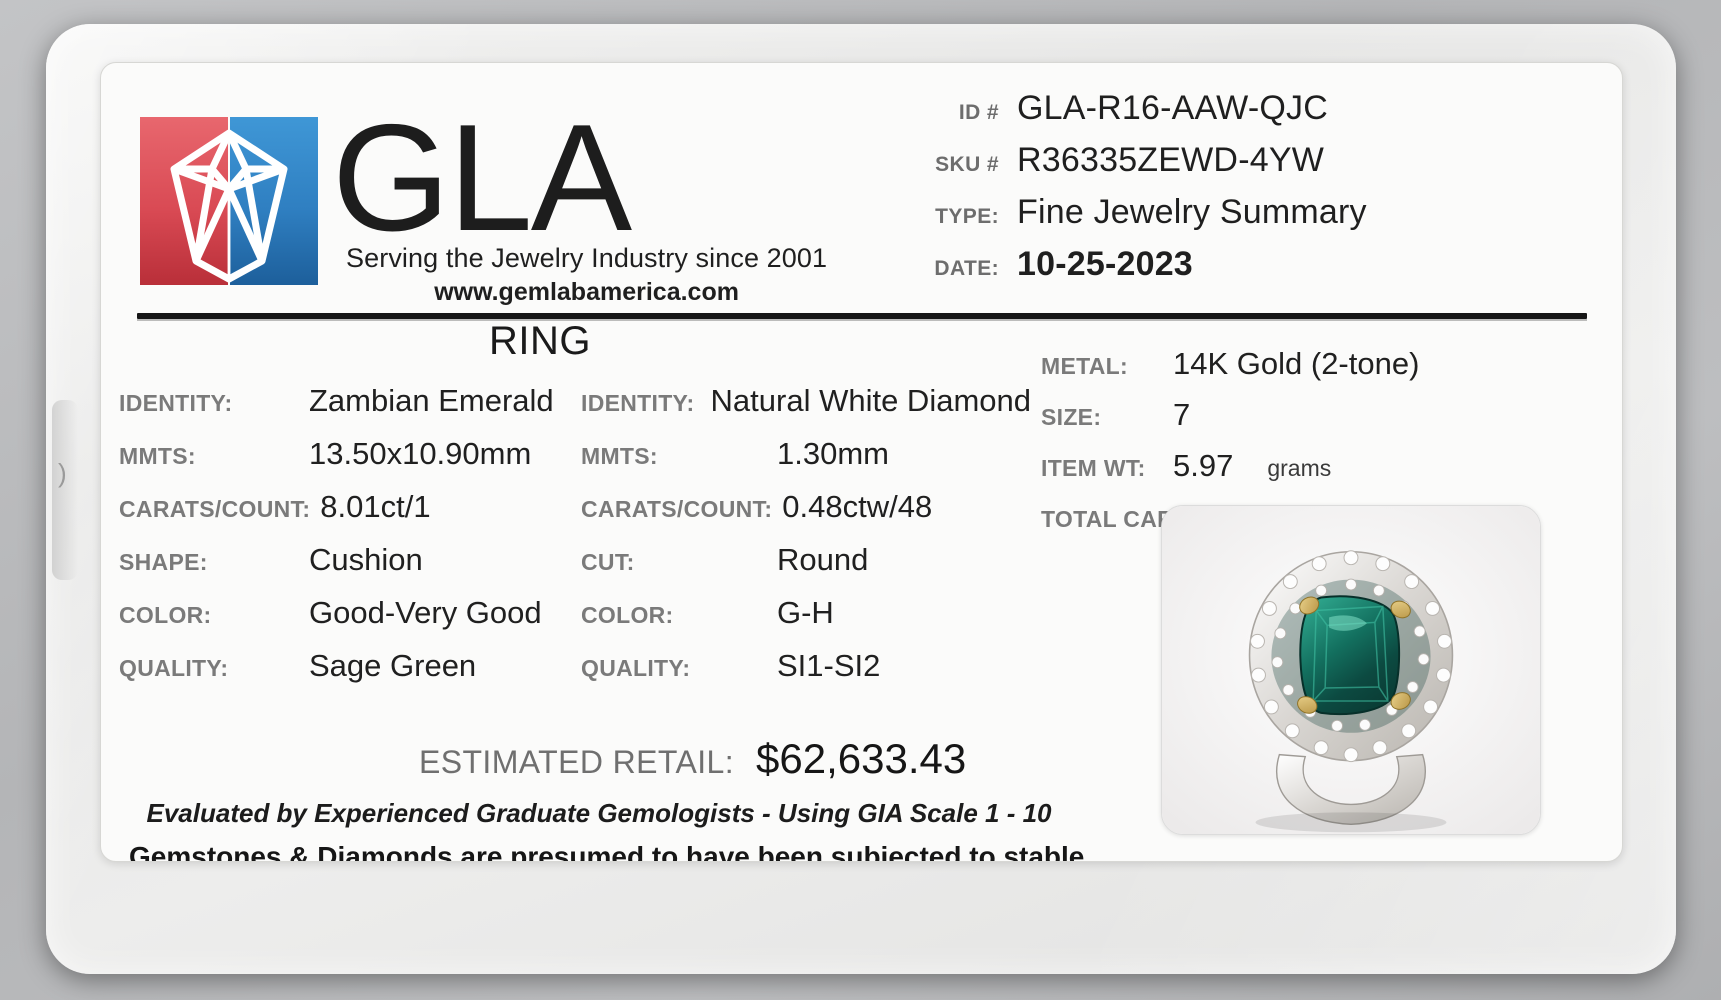 The height and width of the screenshot is (1000, 1721). I want to click on gem-carats-label: CARATS/COUNT:, so click(215, 509).